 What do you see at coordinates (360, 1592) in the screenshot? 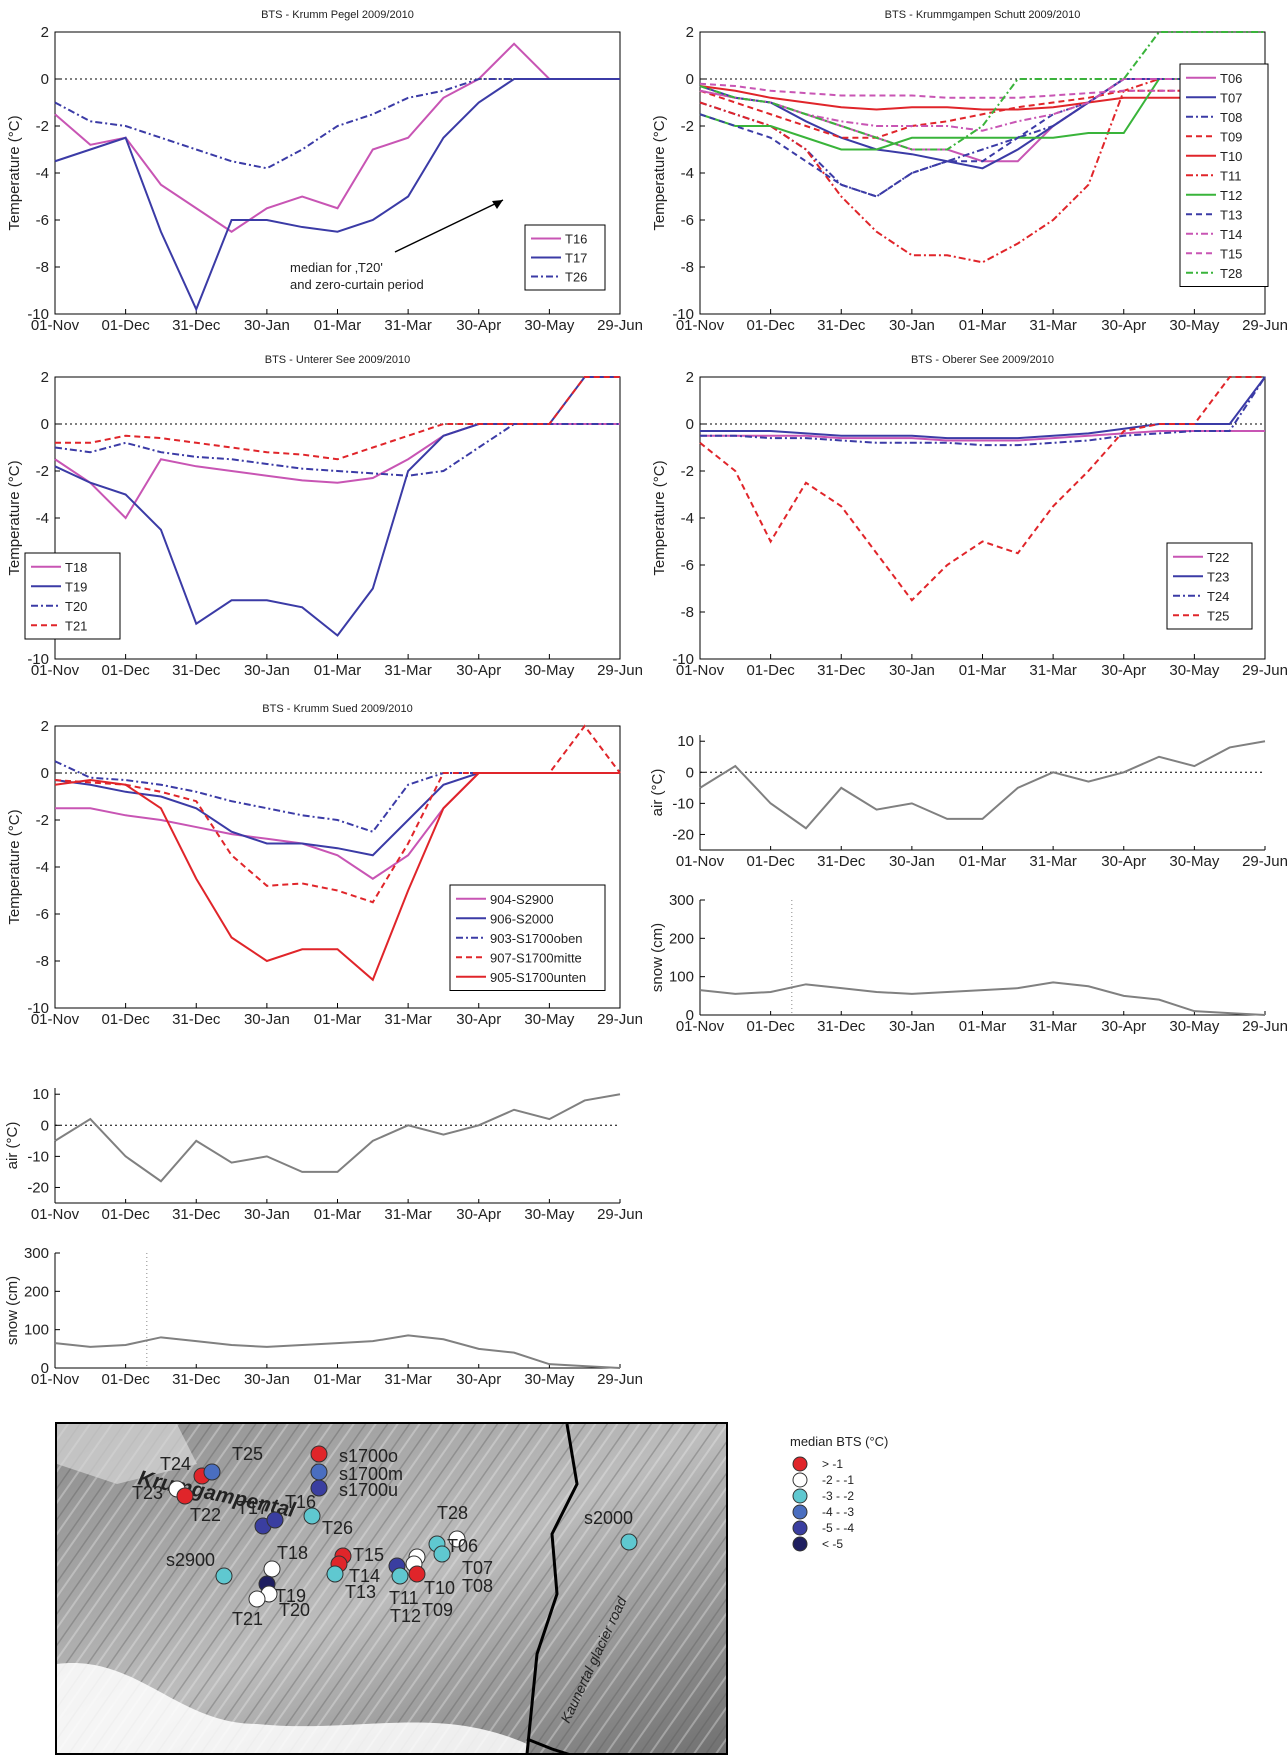
I see `map-point-label: T13` at bounding box center [360, 1592].